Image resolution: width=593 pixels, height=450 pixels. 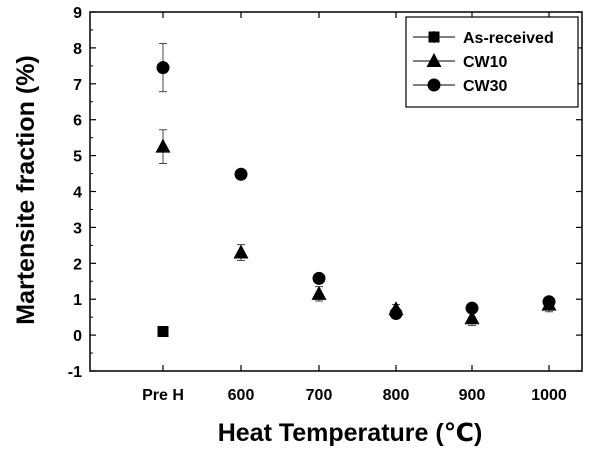 What do you see at coordinates (460, 62) in the screenshot?
I see `legend-item: CW10` at bounding box center [460, 62].